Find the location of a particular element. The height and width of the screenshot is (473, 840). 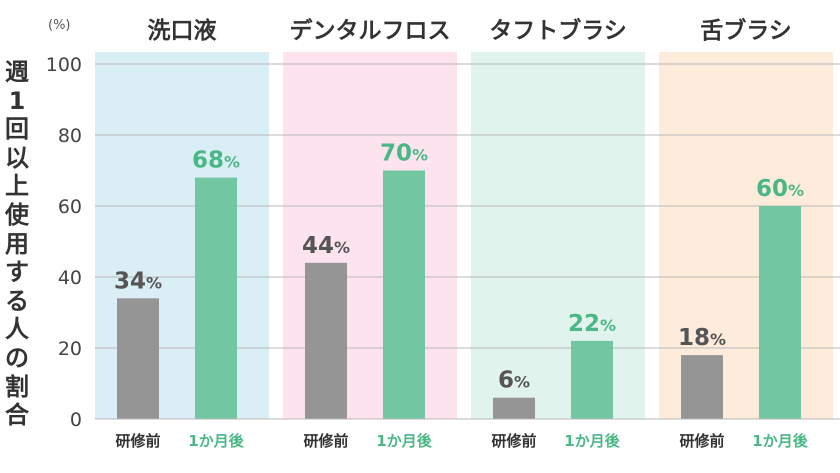

group-title: デンタルフロス is located at coordinates (370, 30).